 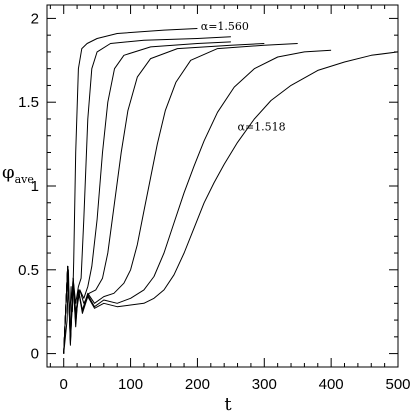 I want to click on annotation-label: α=1.560, so click(x=225, y=26).